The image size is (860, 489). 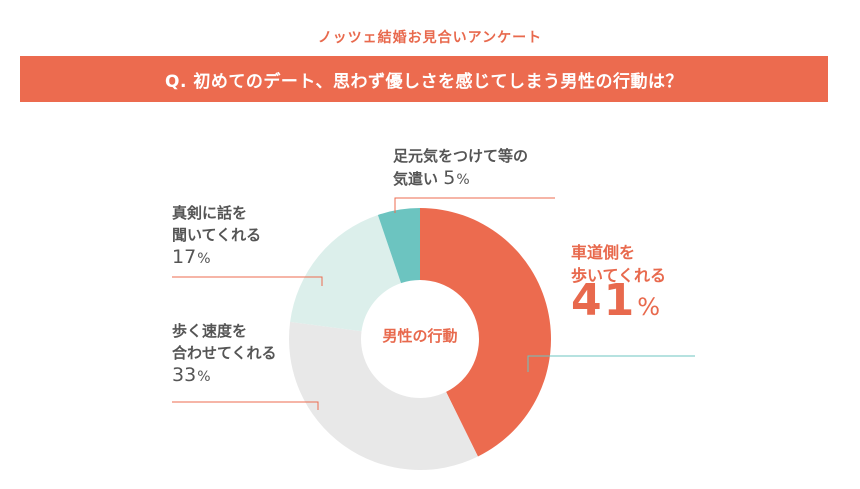 I want to click on slice-label-care-line2: 気遣い, so click(x=416, y=179).